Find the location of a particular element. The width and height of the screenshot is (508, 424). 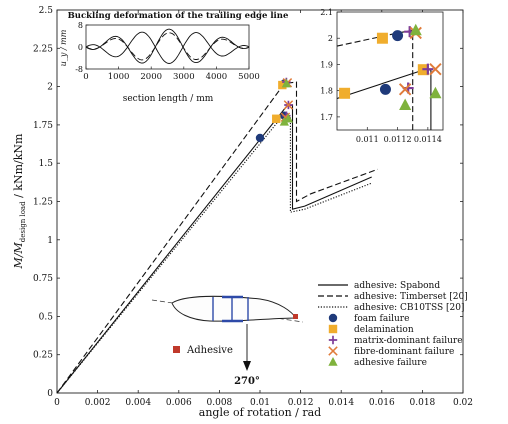

failure-markers is located at coordinates (274, 110).